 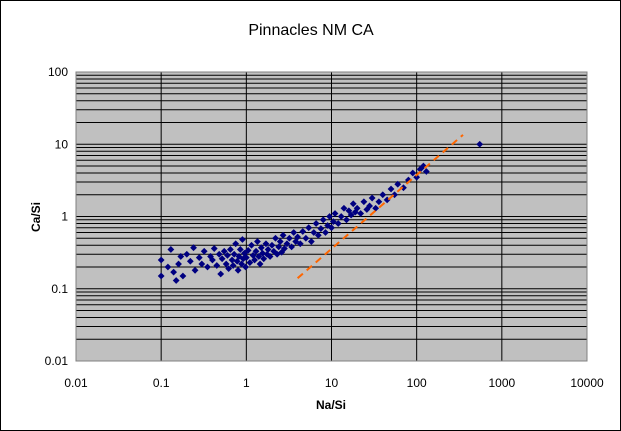 What do you see at coordinates (57, 361) in the screenshot?
I see `y-tick-label: 0.01` at bounding box center [57, 361].